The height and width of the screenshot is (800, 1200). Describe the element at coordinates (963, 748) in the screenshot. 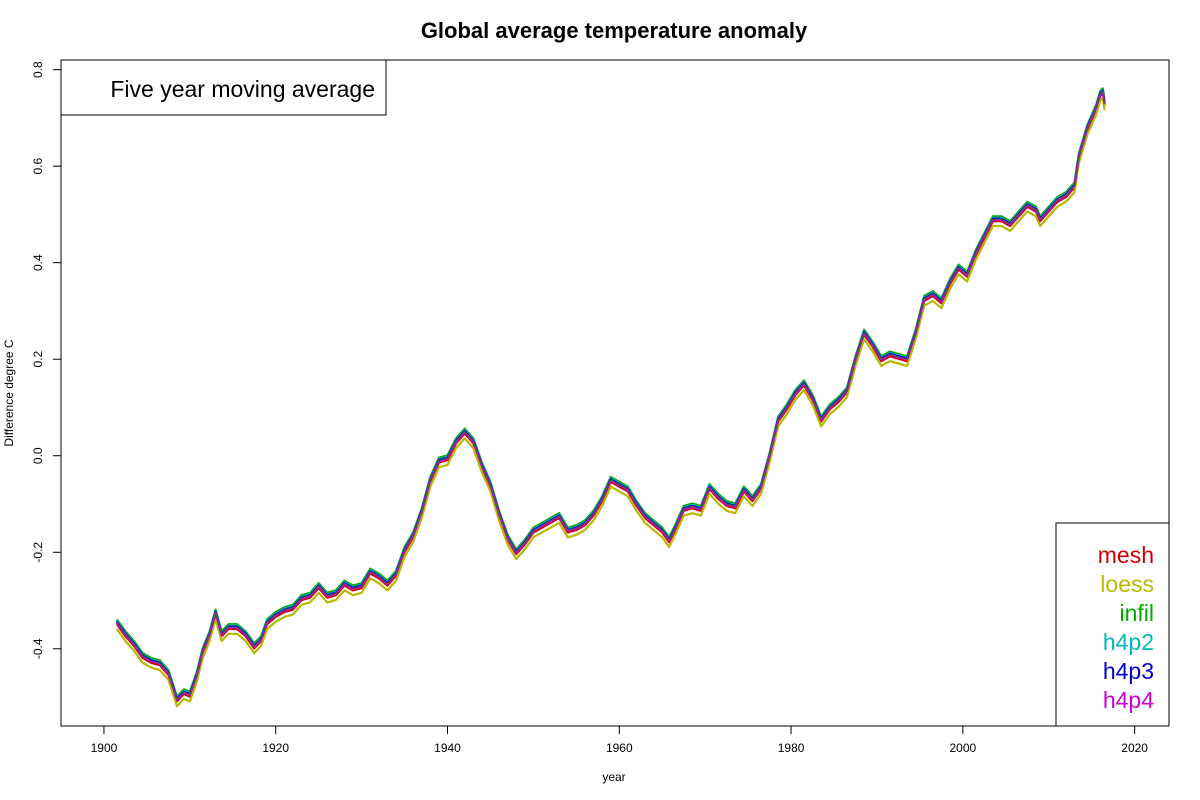

I see `x-tick-label: 2000` at that location.